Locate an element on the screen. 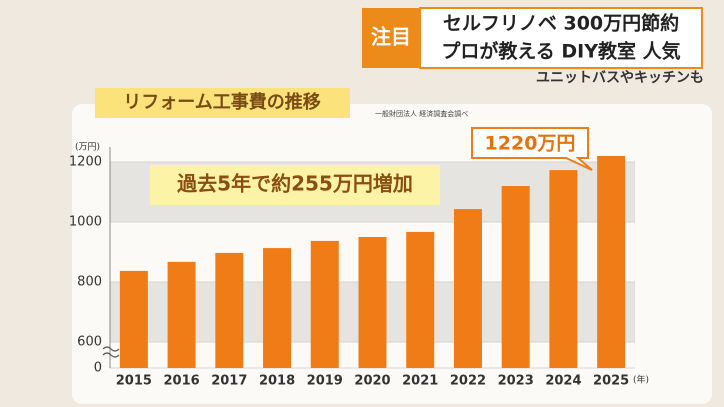 The width and height of the screenshot is (724, 407). x-tick-label: 2025 is located at coordinates (611, 381).